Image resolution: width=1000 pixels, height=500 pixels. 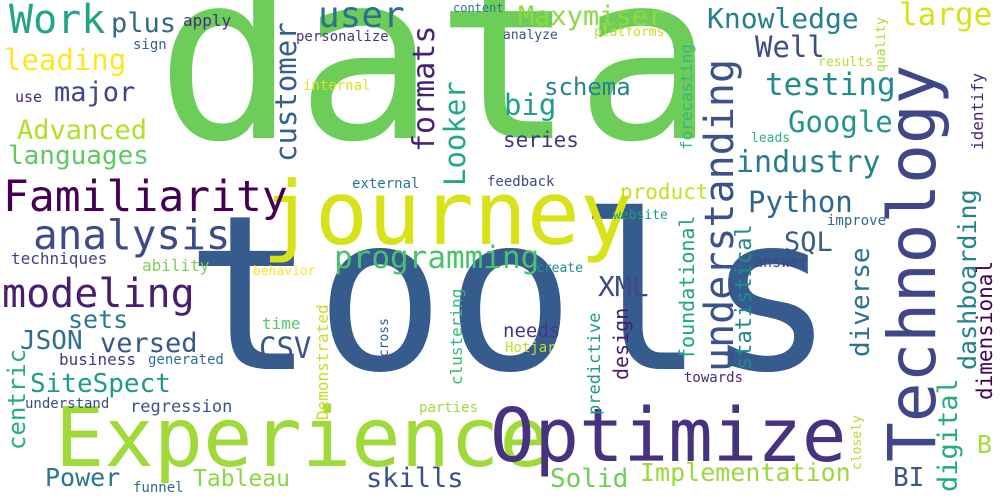 What do you see at coordinates (559, 268) in the screenshot?
I see `word: create` at bounding box center [559, 268].